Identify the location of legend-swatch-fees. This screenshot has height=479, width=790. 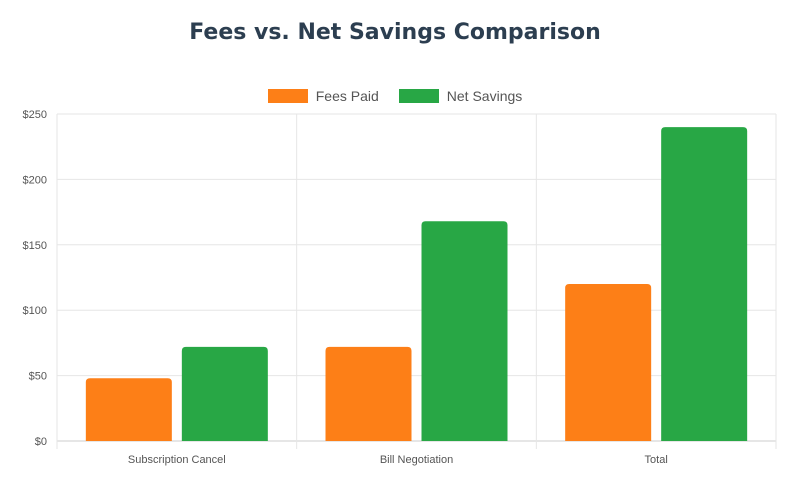
(287, 96).